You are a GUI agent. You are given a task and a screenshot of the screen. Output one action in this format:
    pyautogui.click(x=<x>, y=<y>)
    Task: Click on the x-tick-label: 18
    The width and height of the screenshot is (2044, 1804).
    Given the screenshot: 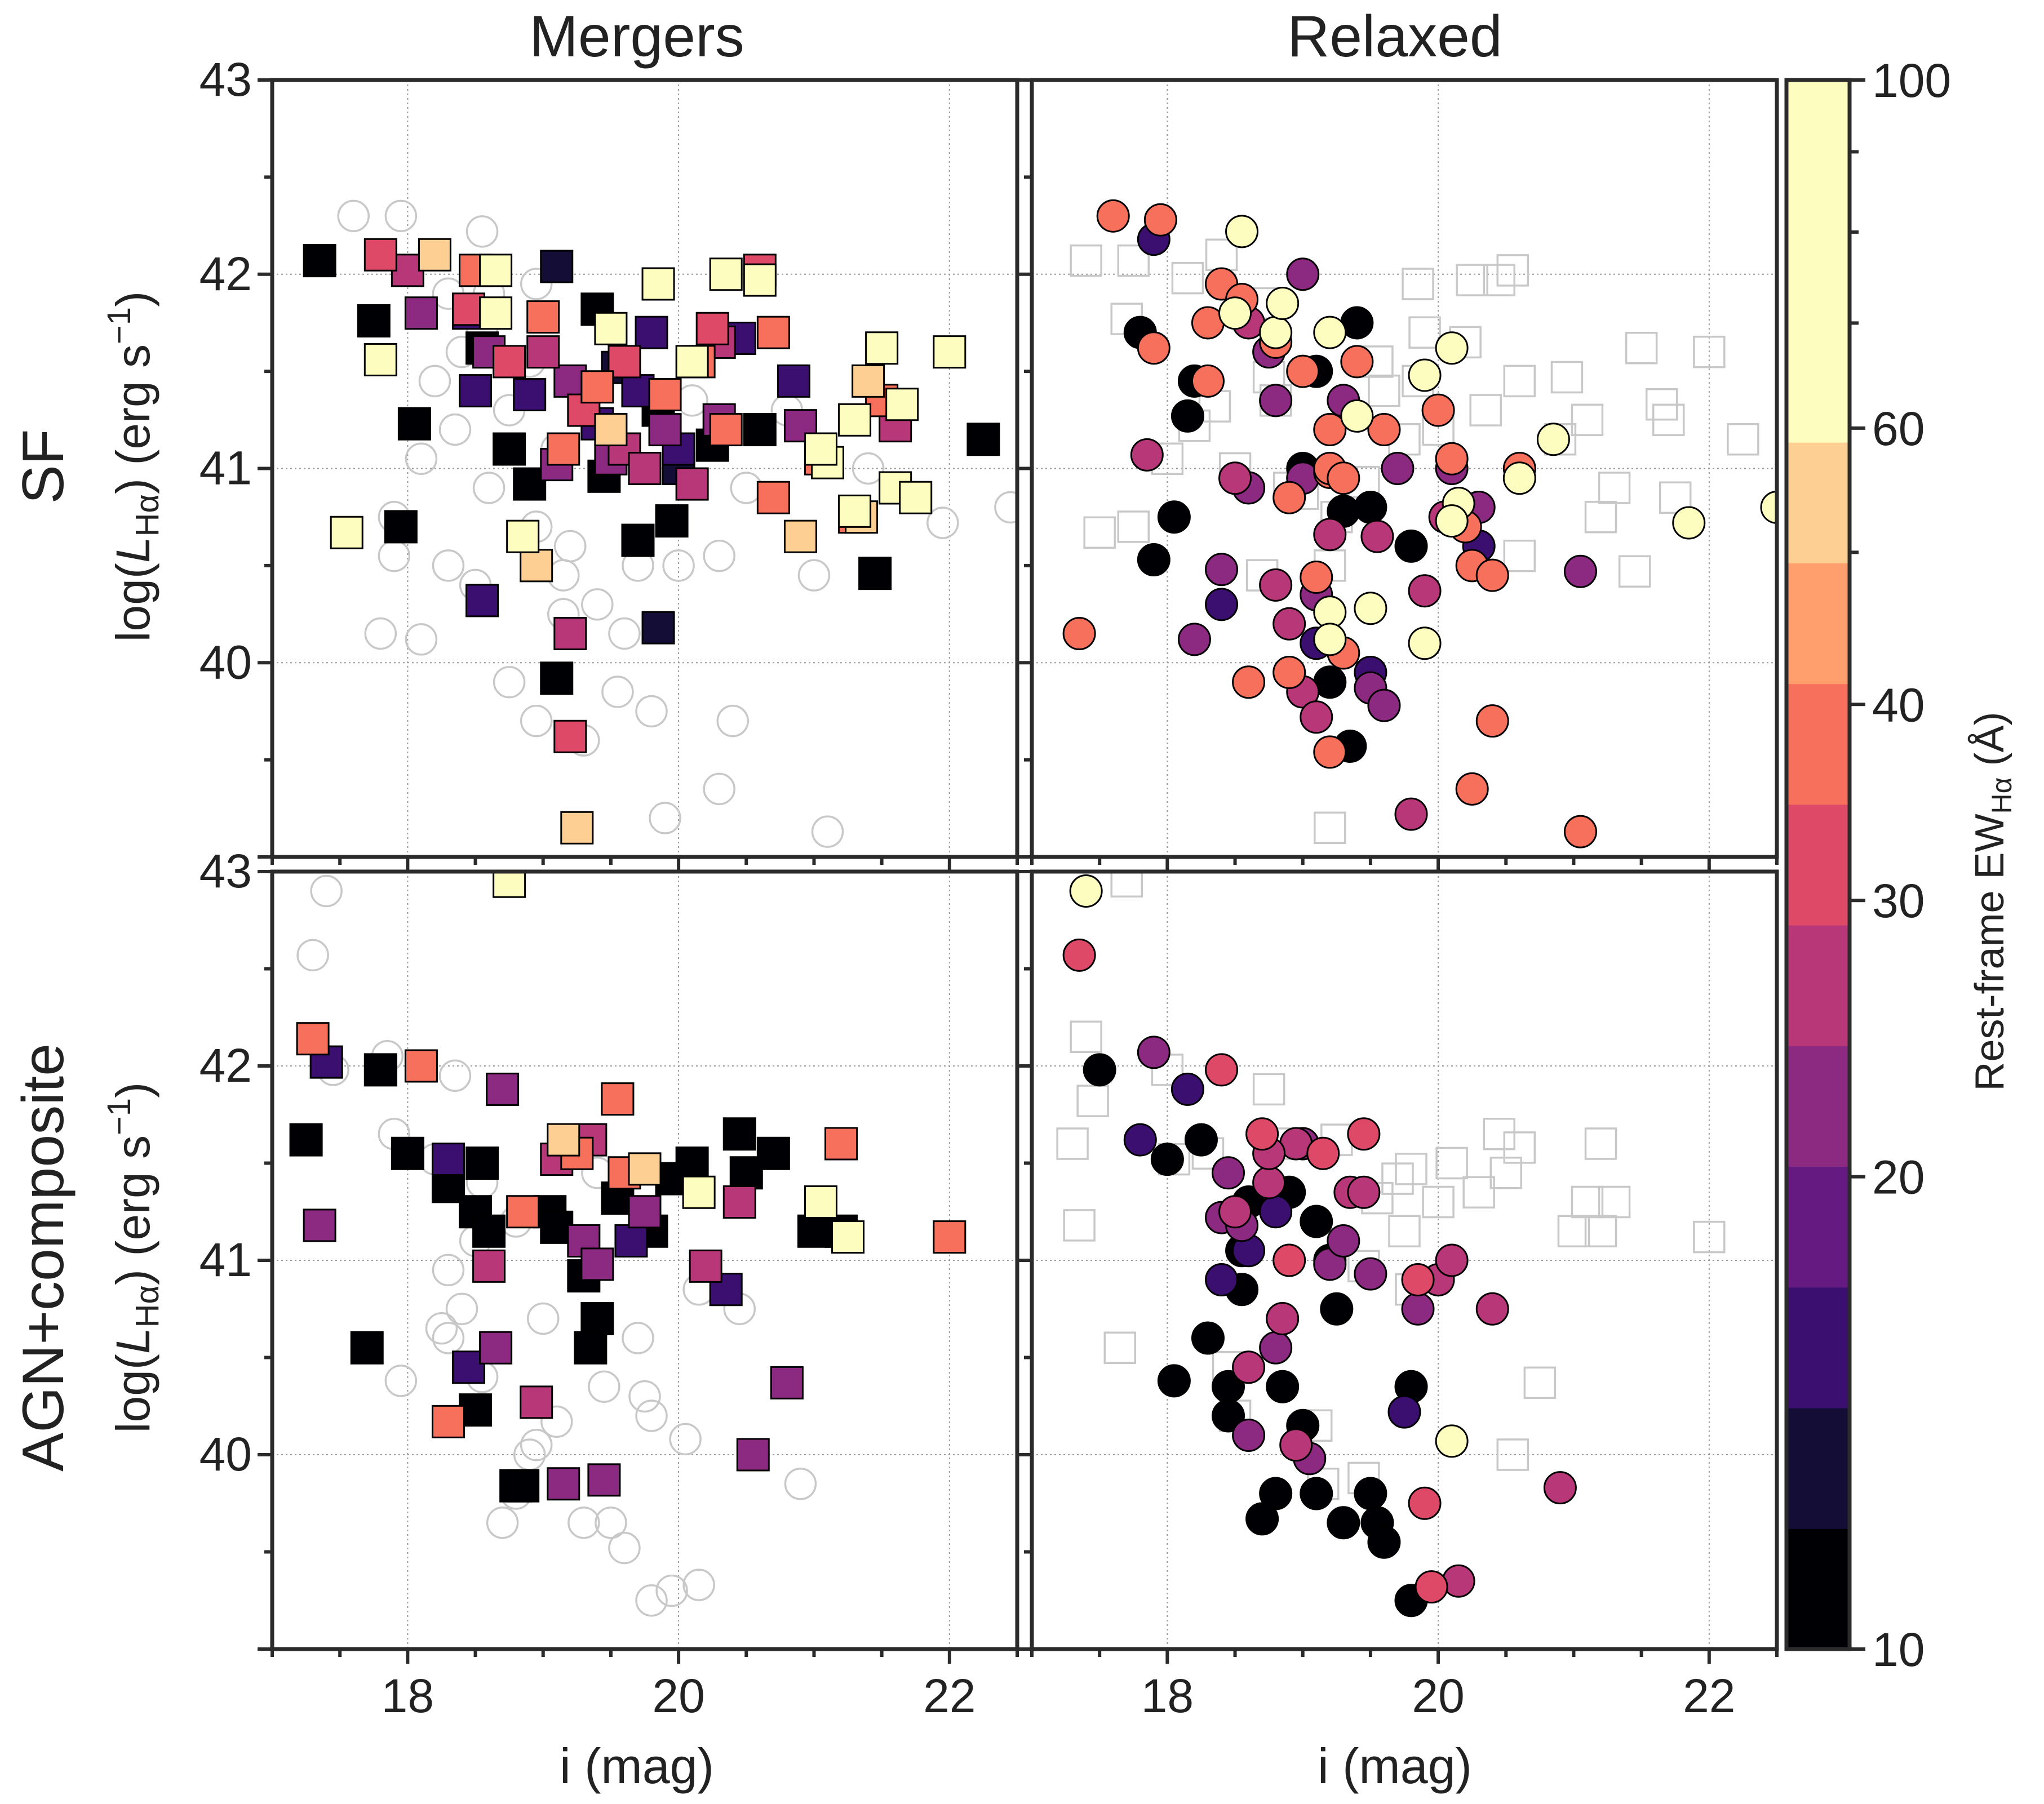 What is the action you would take?
    pyautogui.click(x=1167, y=1695)
    